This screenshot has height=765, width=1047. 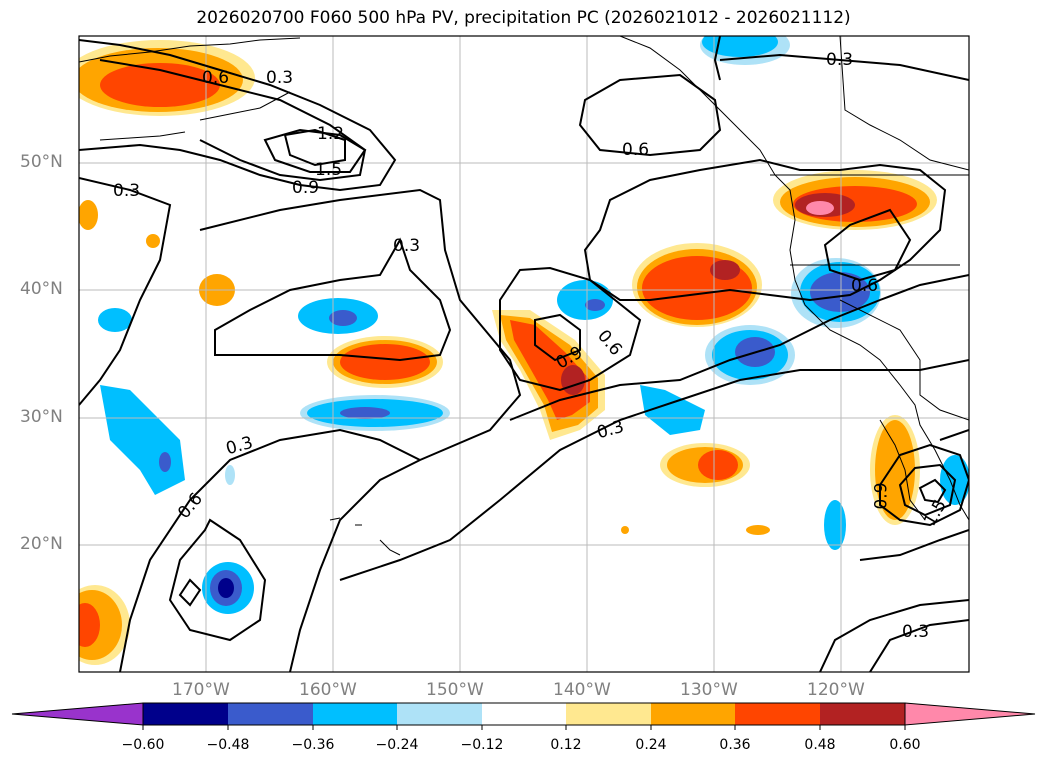 What do you see at coordinates (651, 745) in the screenshot?
I see `colorbar-tick-label: 0.24` at bounding box center [651, 745].